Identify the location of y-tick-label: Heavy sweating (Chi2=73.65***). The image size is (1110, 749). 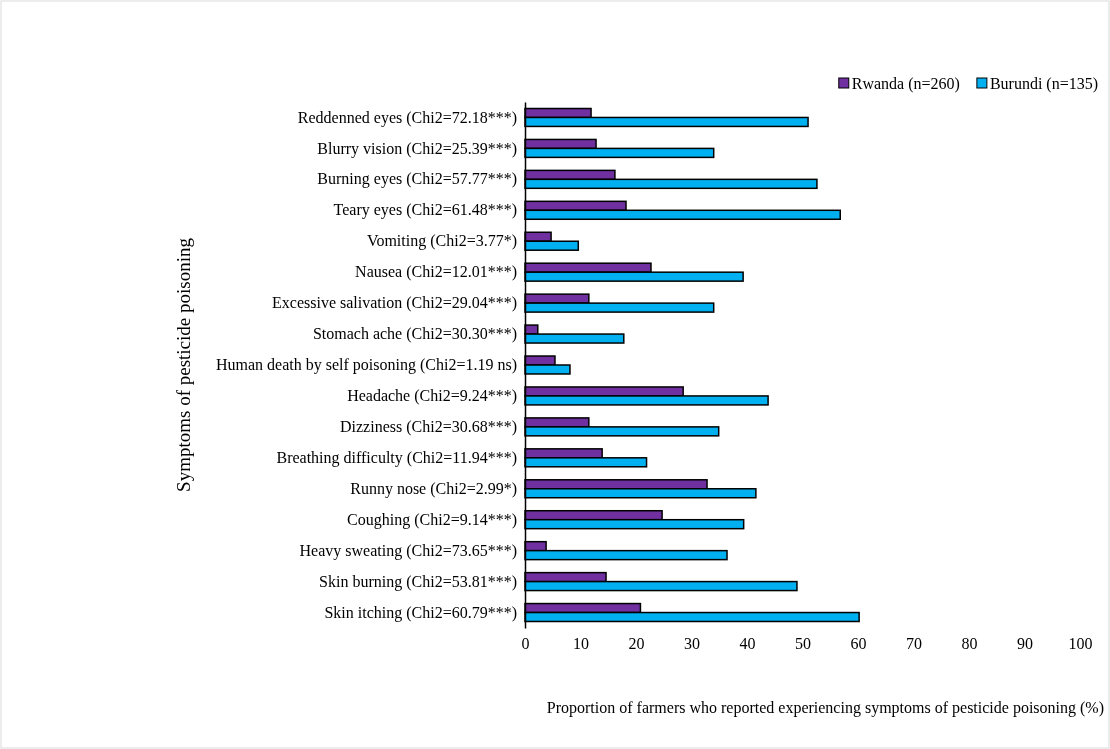
(408, 550).